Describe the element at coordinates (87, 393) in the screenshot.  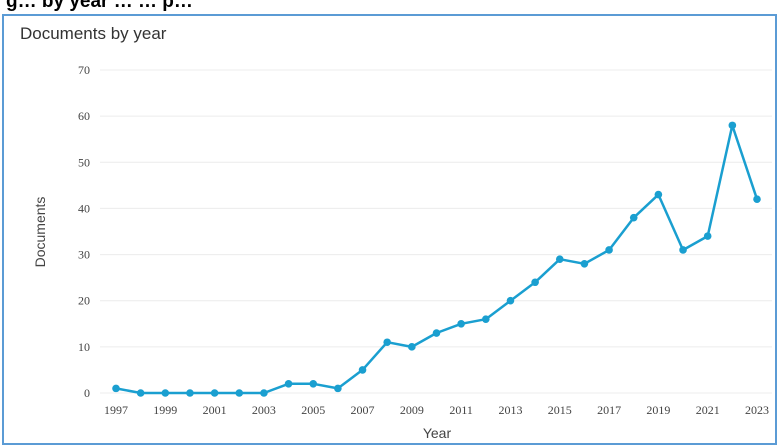
I see `y-tick-label: 0` at that location.